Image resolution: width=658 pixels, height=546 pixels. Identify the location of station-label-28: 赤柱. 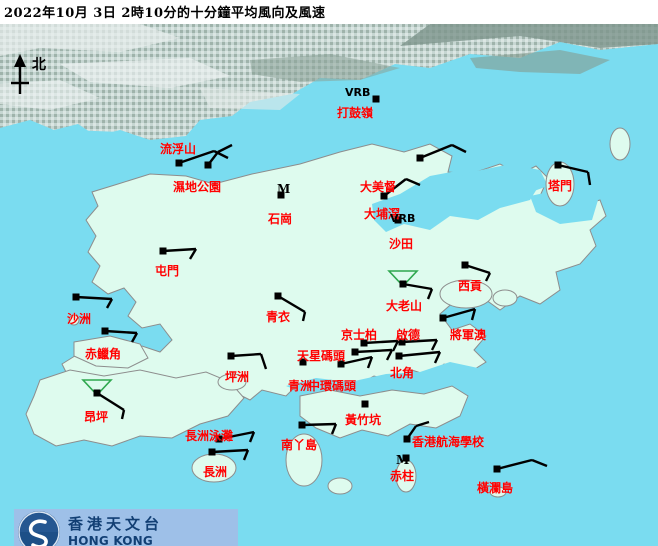
(402, 476).